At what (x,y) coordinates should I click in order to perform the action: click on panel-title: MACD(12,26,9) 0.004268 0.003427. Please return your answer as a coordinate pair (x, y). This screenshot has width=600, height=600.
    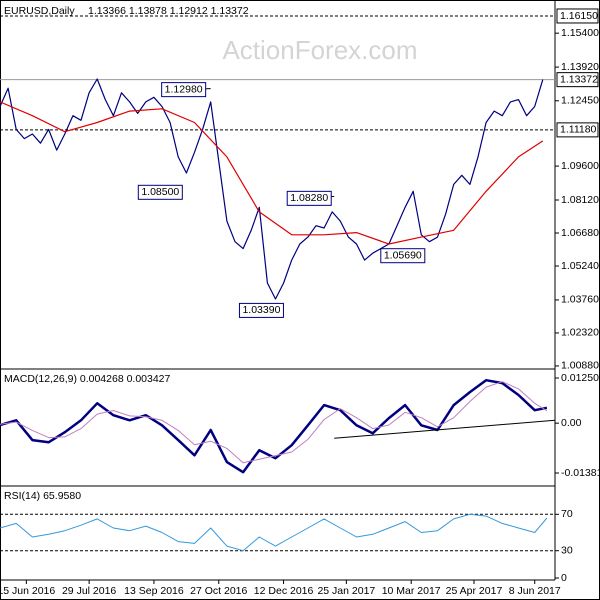
    Looking at the image, I should click on (87, 379).